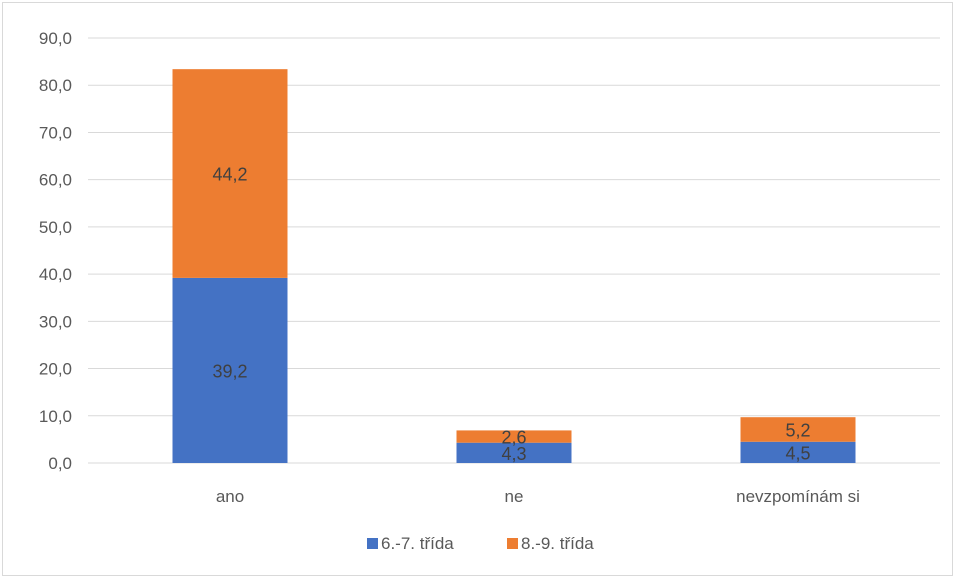  I want to click on data-label: 4,5, so click(797, 453).